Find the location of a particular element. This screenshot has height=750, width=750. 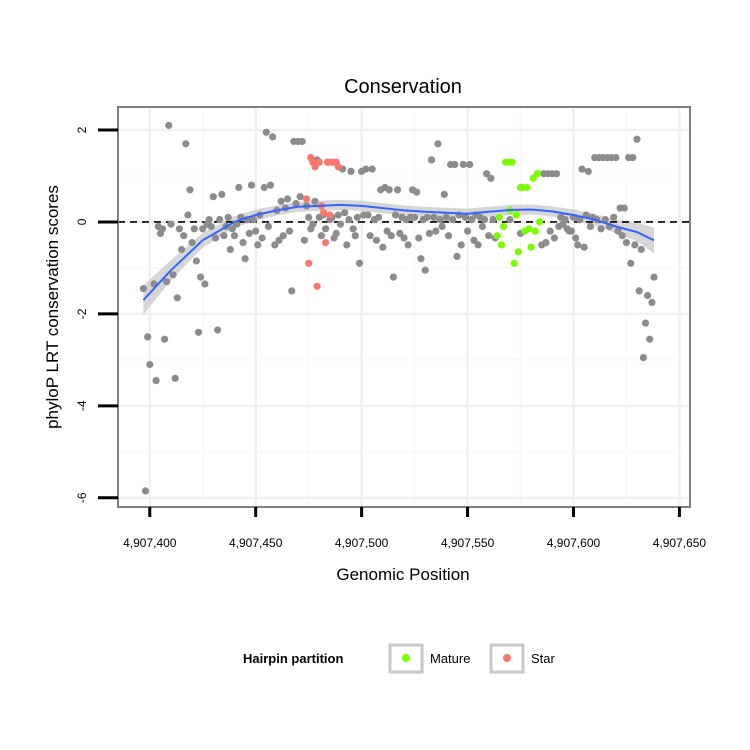

smooth-line-layer is located at coordinates (398, 252).